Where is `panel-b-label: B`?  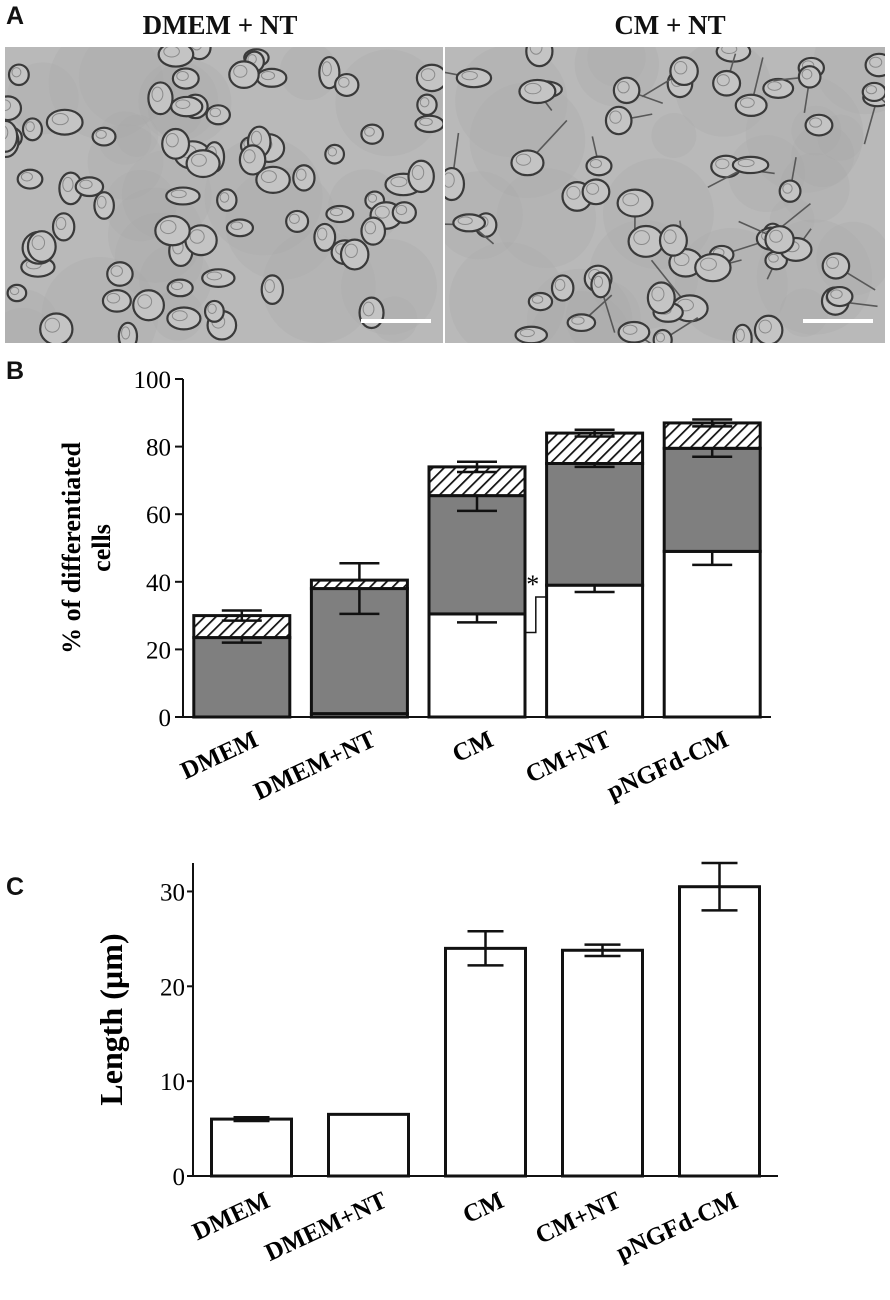 panel-b-label: B is located at coordinates (15, 371).